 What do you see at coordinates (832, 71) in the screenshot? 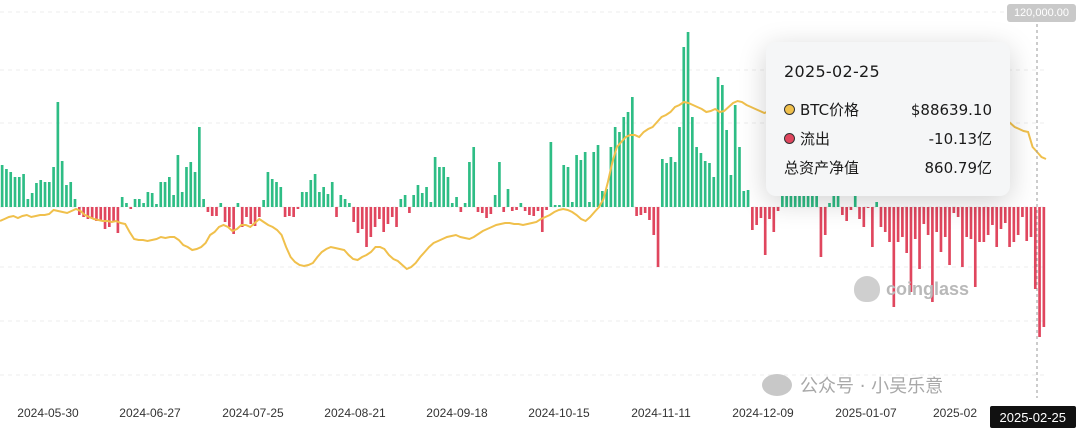
I see `tooltip-date: 2025-02-25` at bounding box center [832, 71].